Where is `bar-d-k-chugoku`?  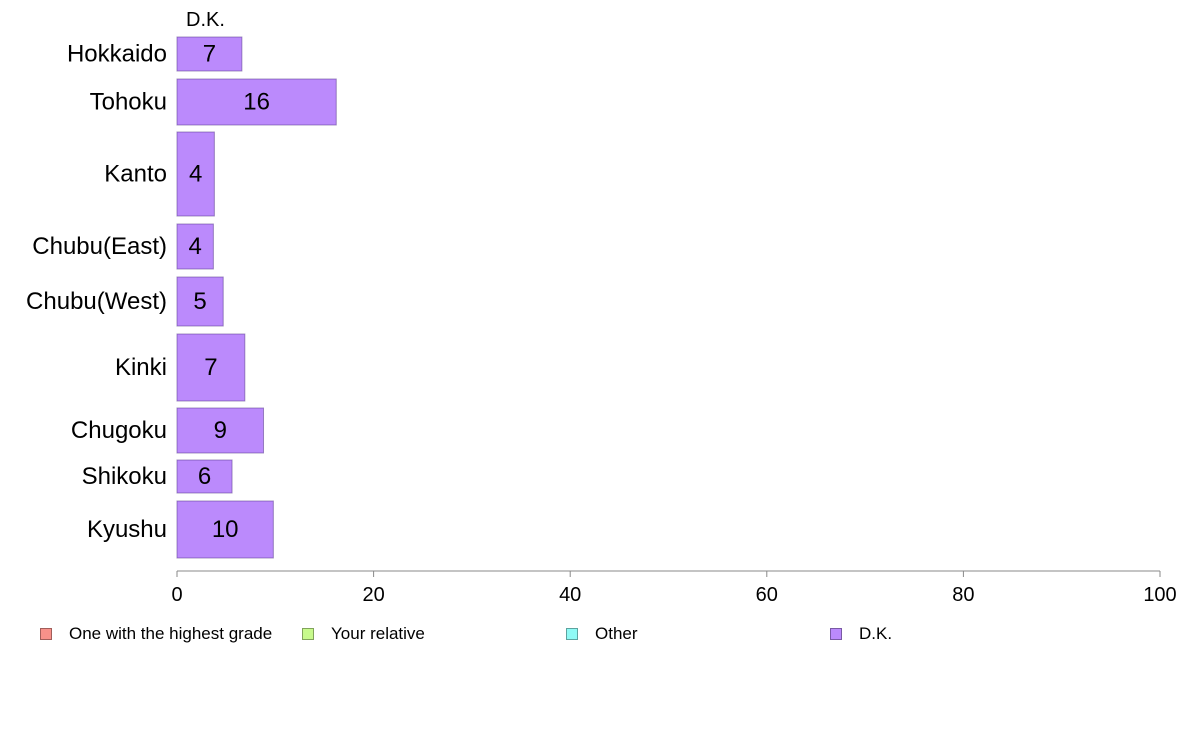
bar-d-k-chugoku is located at coordinates (220, 430).